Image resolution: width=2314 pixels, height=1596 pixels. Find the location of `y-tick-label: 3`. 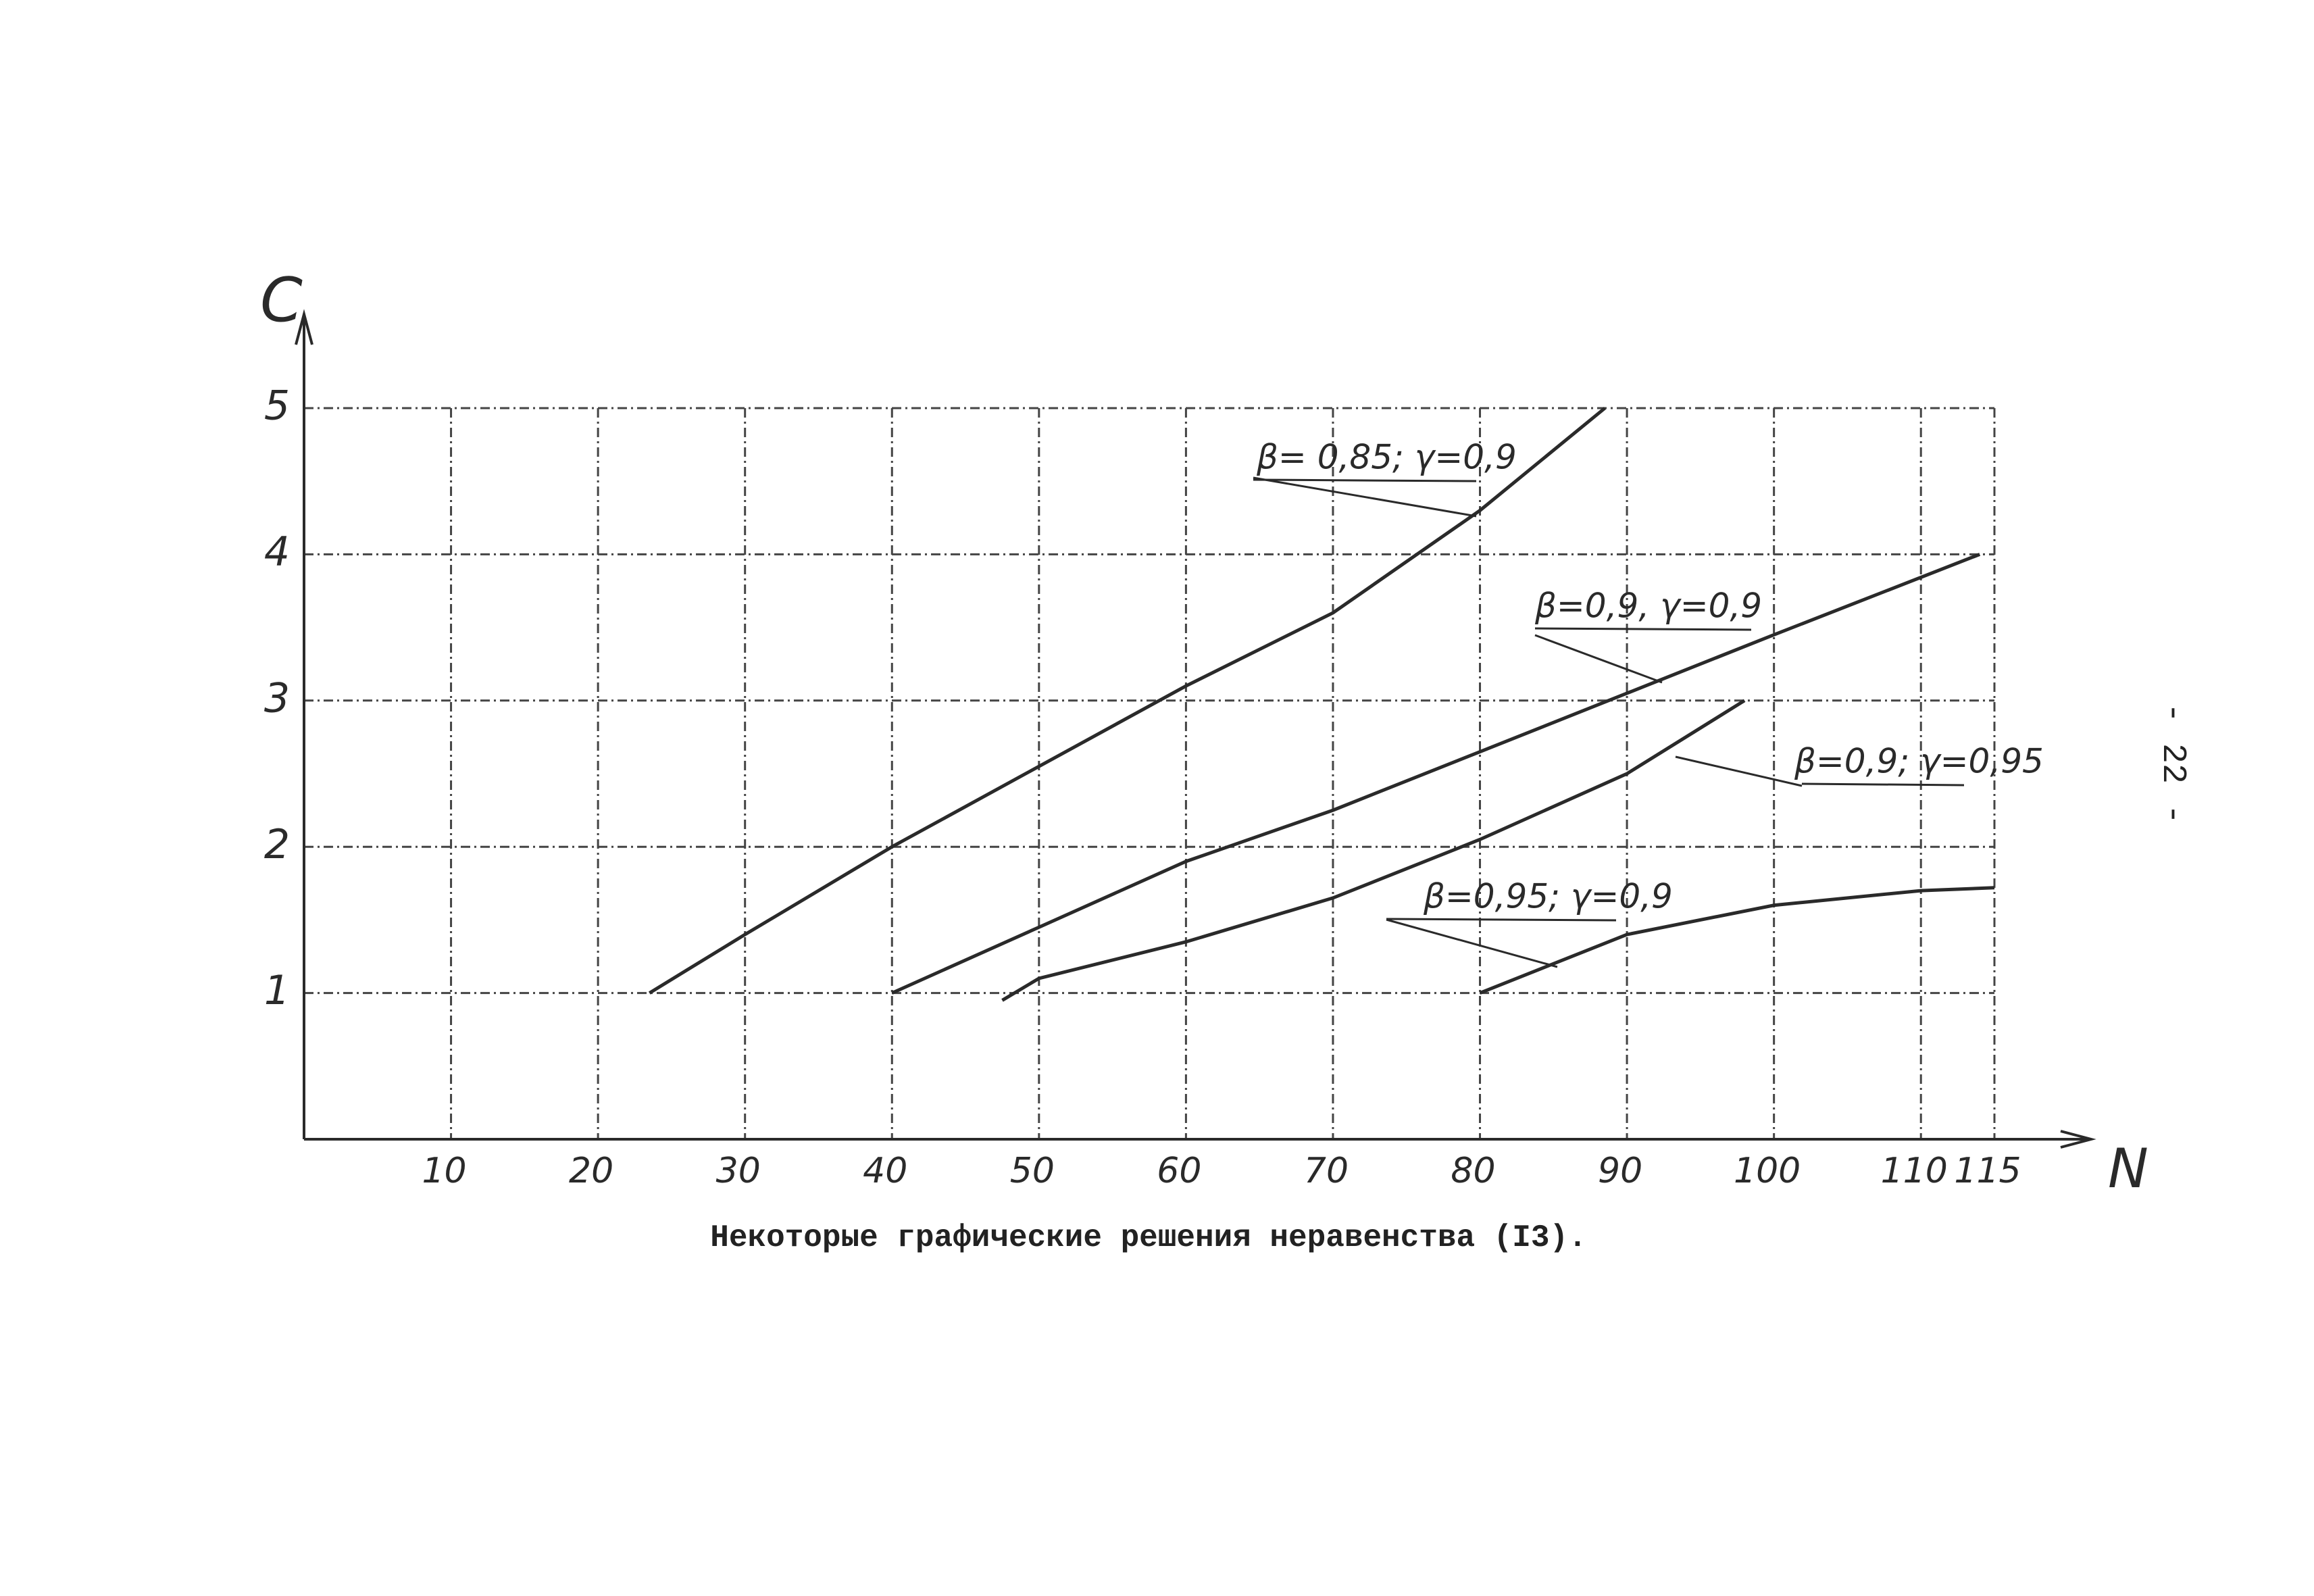

y-tick-label: 3 is located at coordinates (277, 698).